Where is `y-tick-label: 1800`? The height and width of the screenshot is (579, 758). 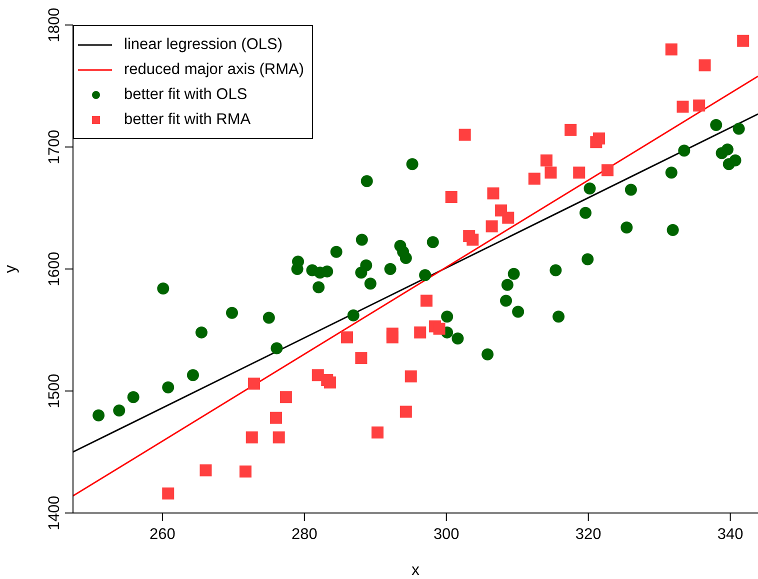 y-tick-label: 1800 is located at coordinates (54, 24).